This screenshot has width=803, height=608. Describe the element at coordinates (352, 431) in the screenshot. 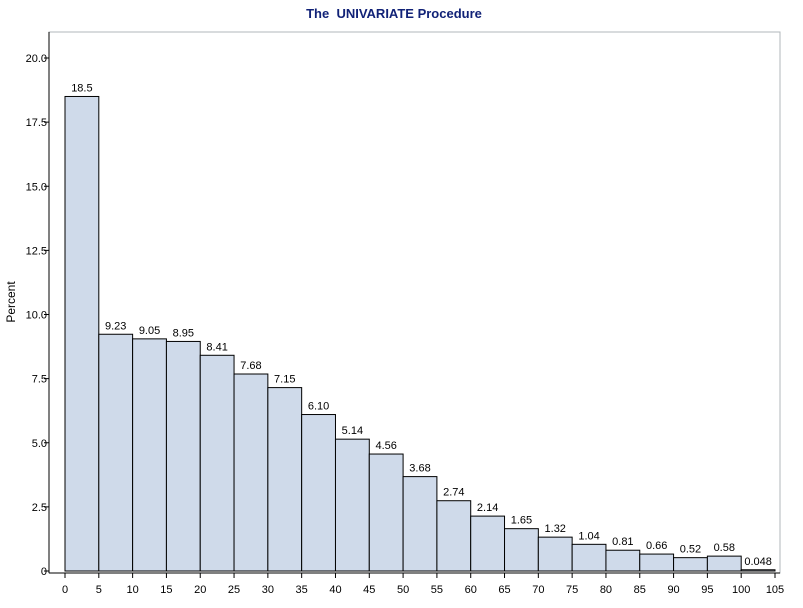

I see `bar-value-label: 5.14` at that location.